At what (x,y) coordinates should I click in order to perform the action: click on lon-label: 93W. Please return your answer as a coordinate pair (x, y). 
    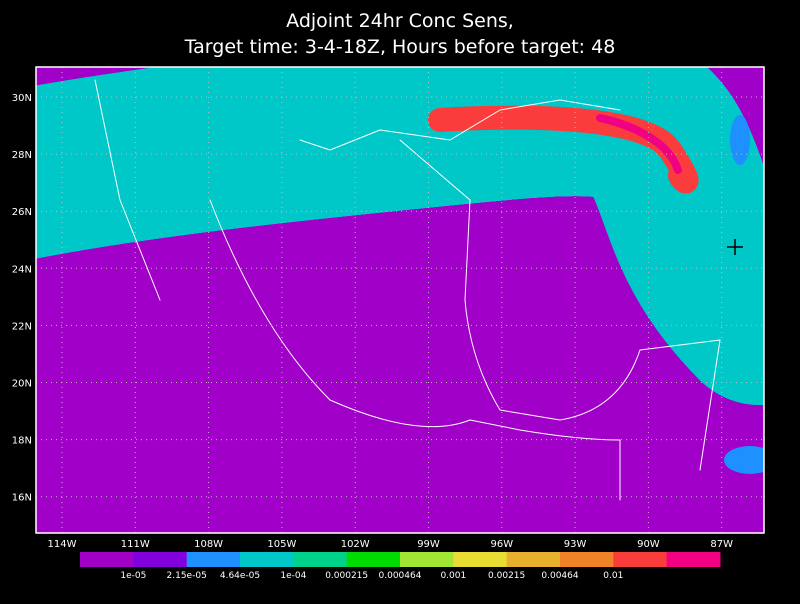
    Looking at the image, I should click on (575, 544).